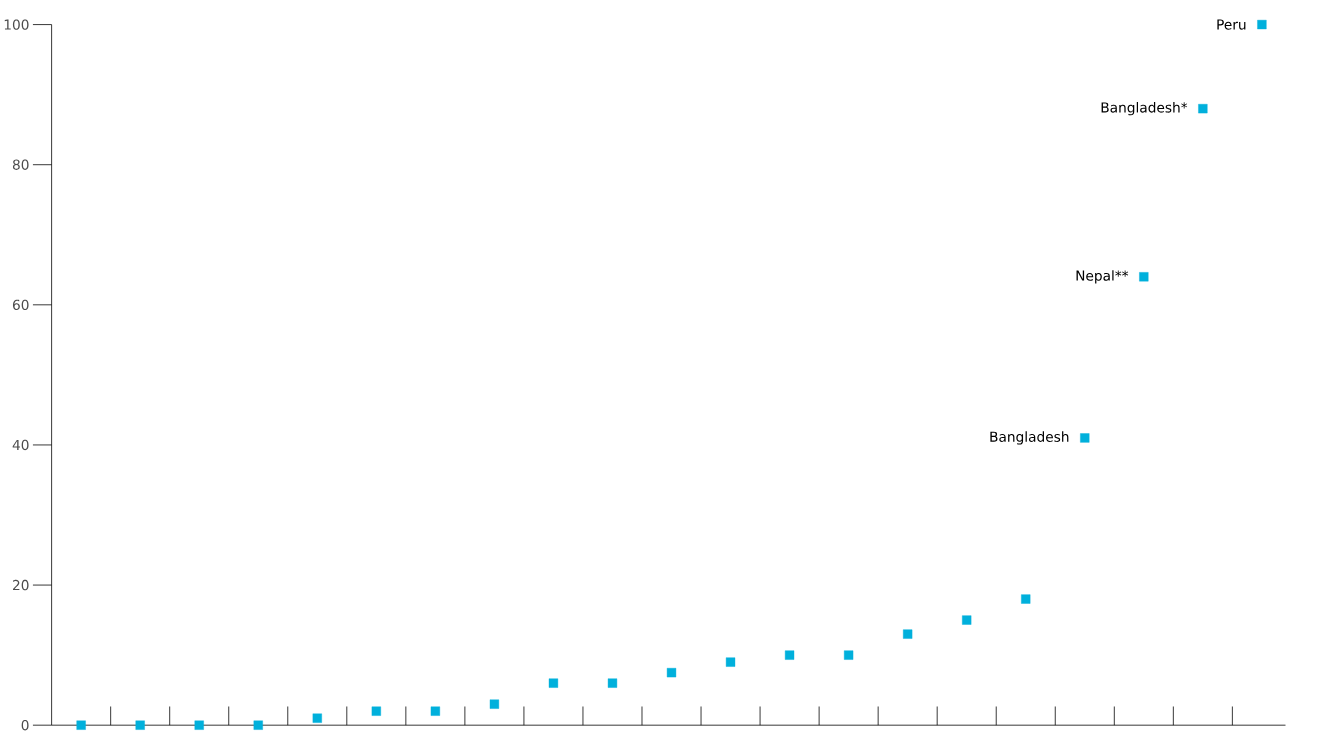 The height and width of the screenshot is (734, 1317). Describe the element at coordinates (16, 24) in the screenshot. I see `y-tick-label: 100` at that location.